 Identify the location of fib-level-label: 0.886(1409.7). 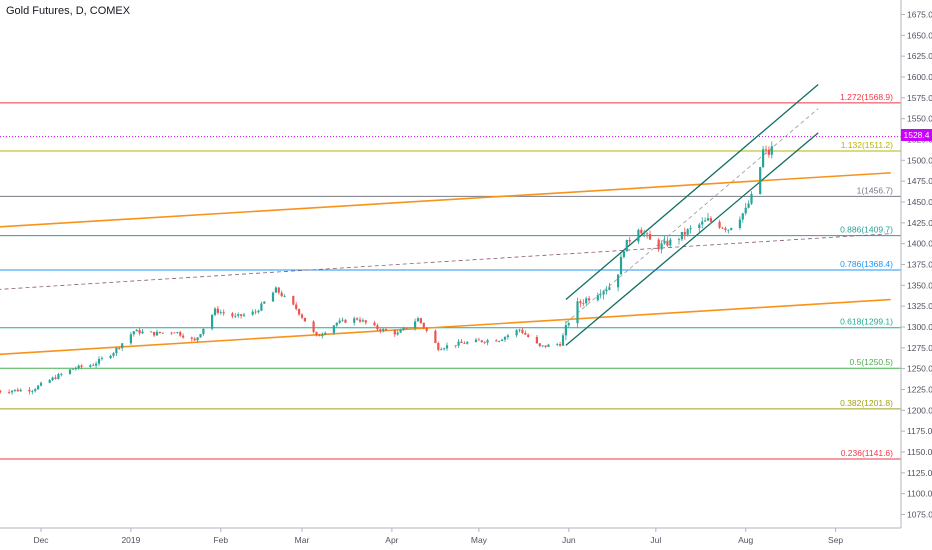
(866, 230).